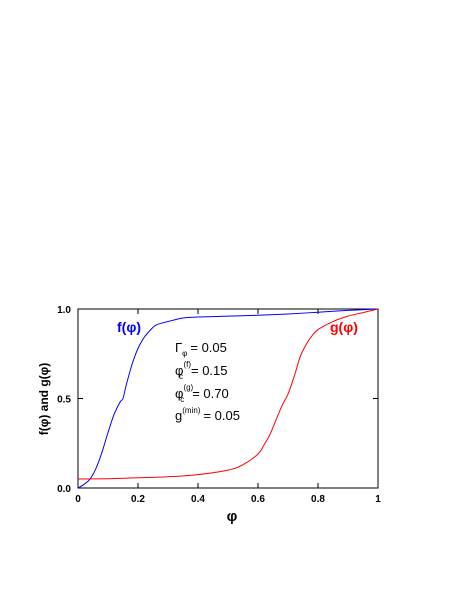  Describe the element at coordinates (179, 393) in the screenshot. I see `phi-g-symbol: φ` at that location.